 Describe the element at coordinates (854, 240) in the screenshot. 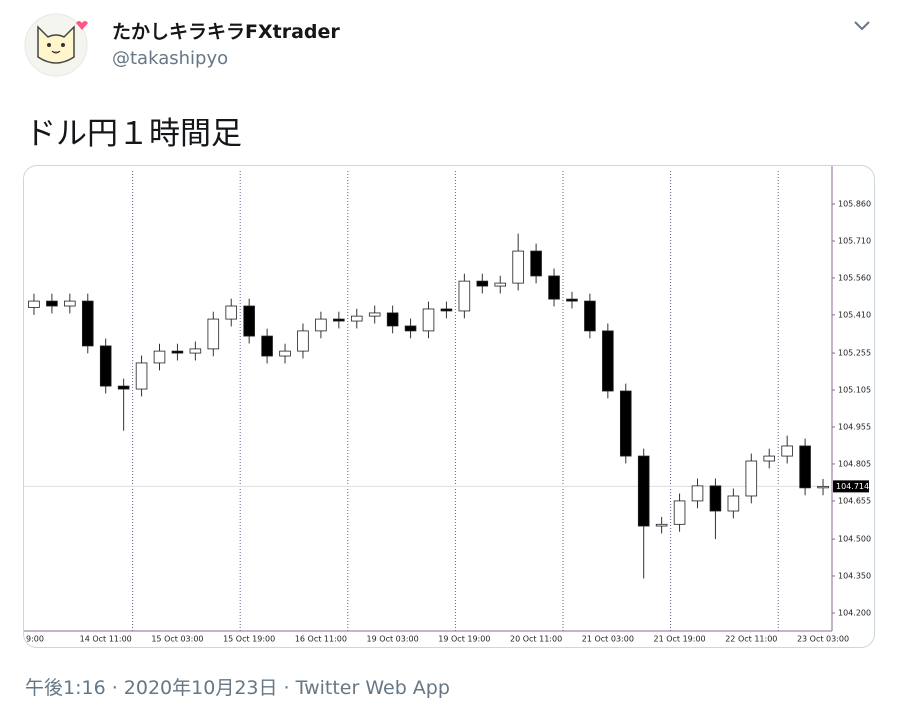

I see `y-tick-label: 105.710` at that location.